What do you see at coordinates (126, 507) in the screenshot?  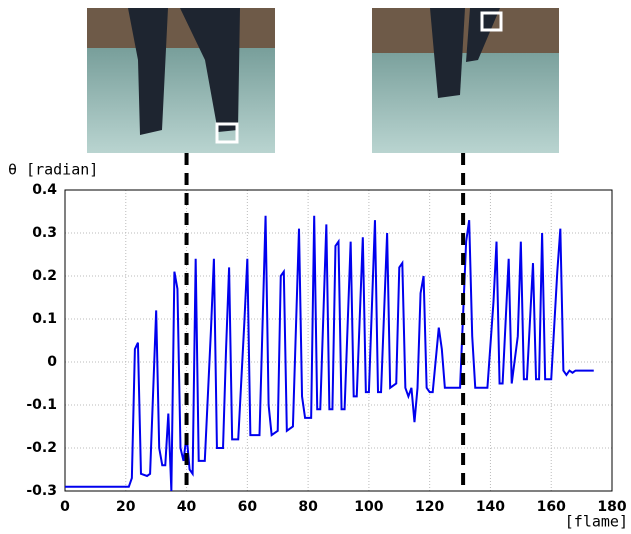 I see `x-tick-label: 20` at bounding box center [126, 507].